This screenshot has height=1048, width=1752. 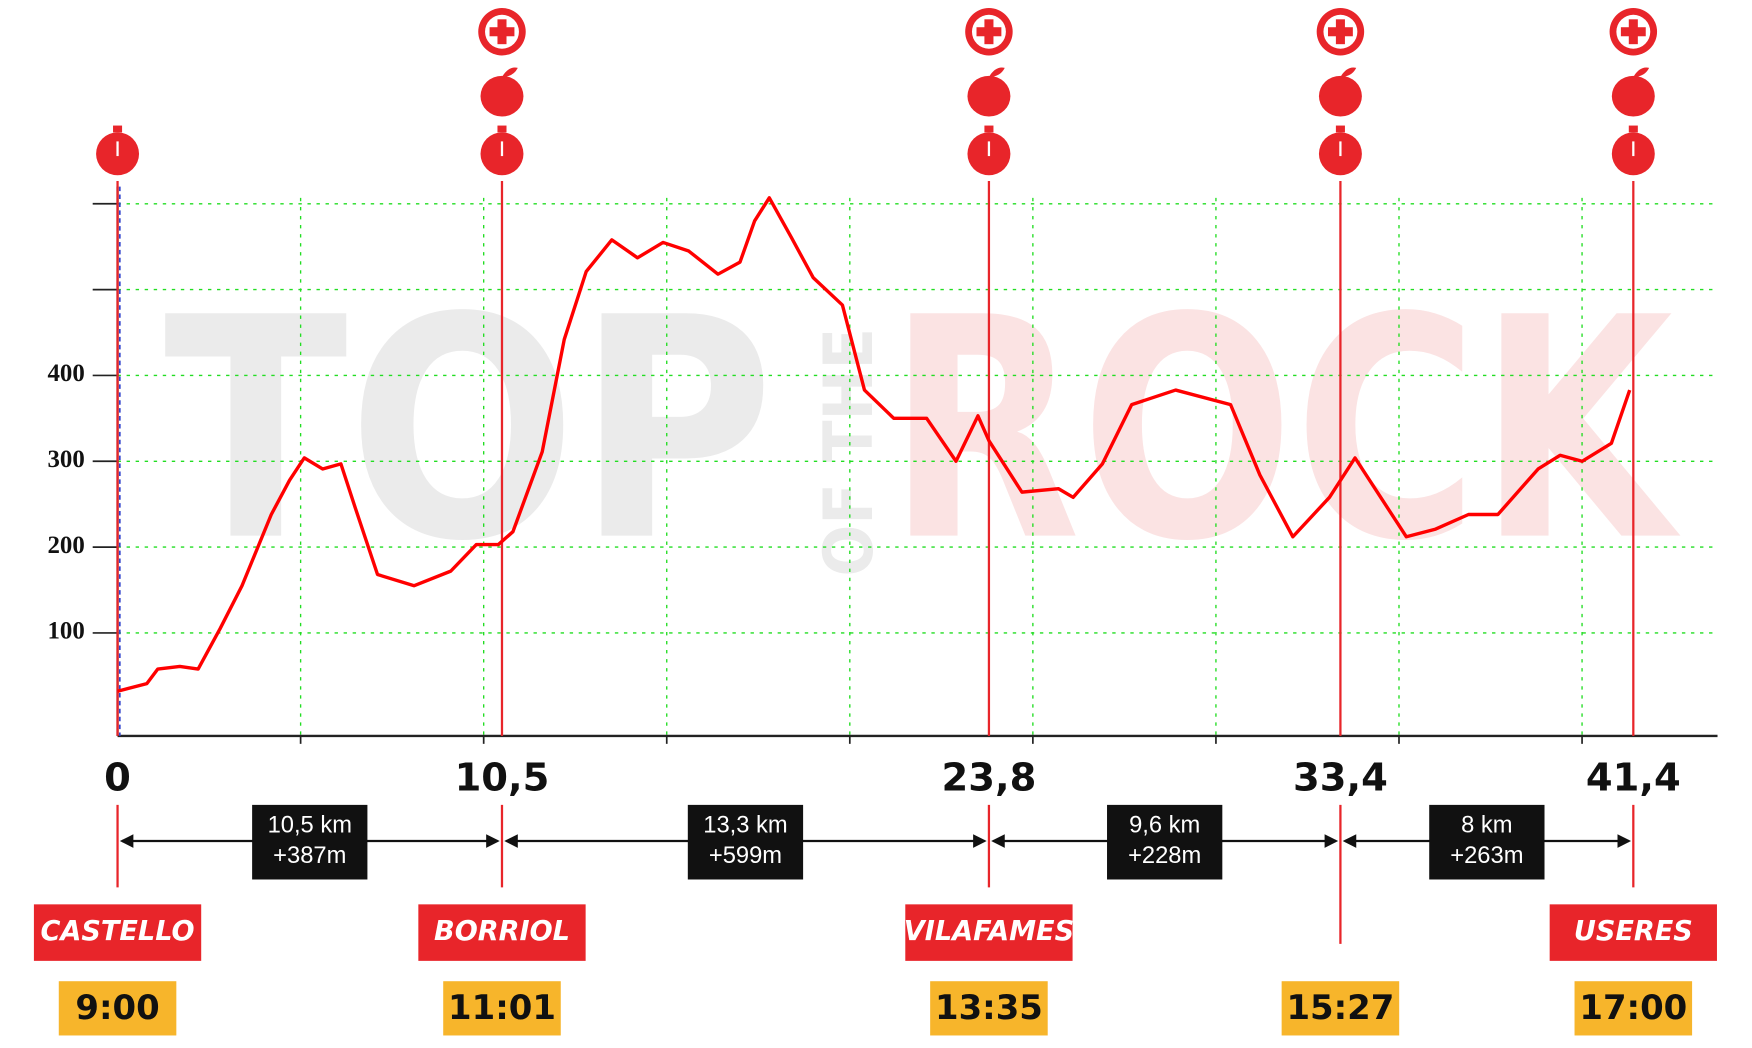 I want to click on checkpoint-name: VILAFAMES, so click(x=989, y=931).